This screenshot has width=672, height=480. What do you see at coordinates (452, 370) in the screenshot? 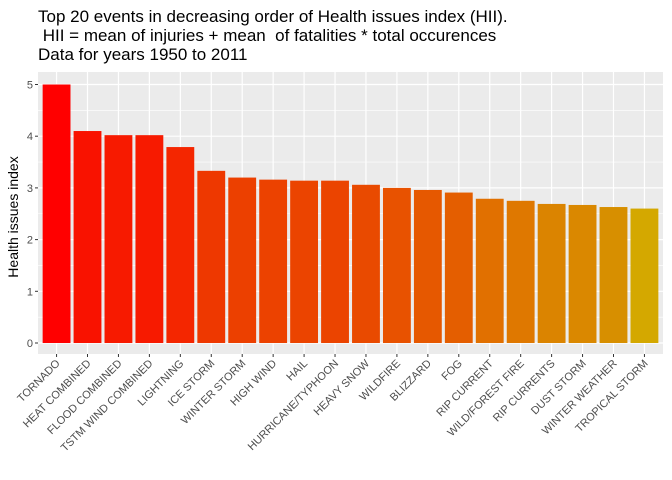
I see `x-tick-label: FOG` at bounding box center [452, 370].